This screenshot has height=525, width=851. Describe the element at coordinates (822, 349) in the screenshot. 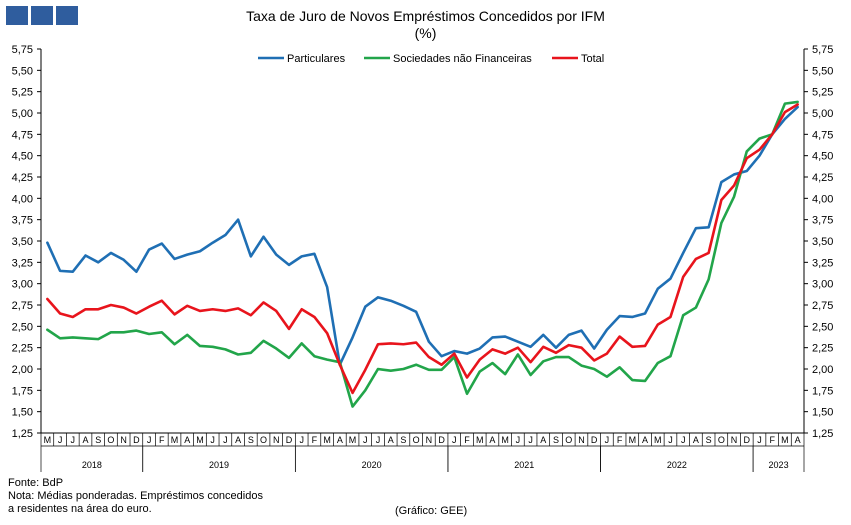

I see `y-tick-label-right: 2,25` at that location.